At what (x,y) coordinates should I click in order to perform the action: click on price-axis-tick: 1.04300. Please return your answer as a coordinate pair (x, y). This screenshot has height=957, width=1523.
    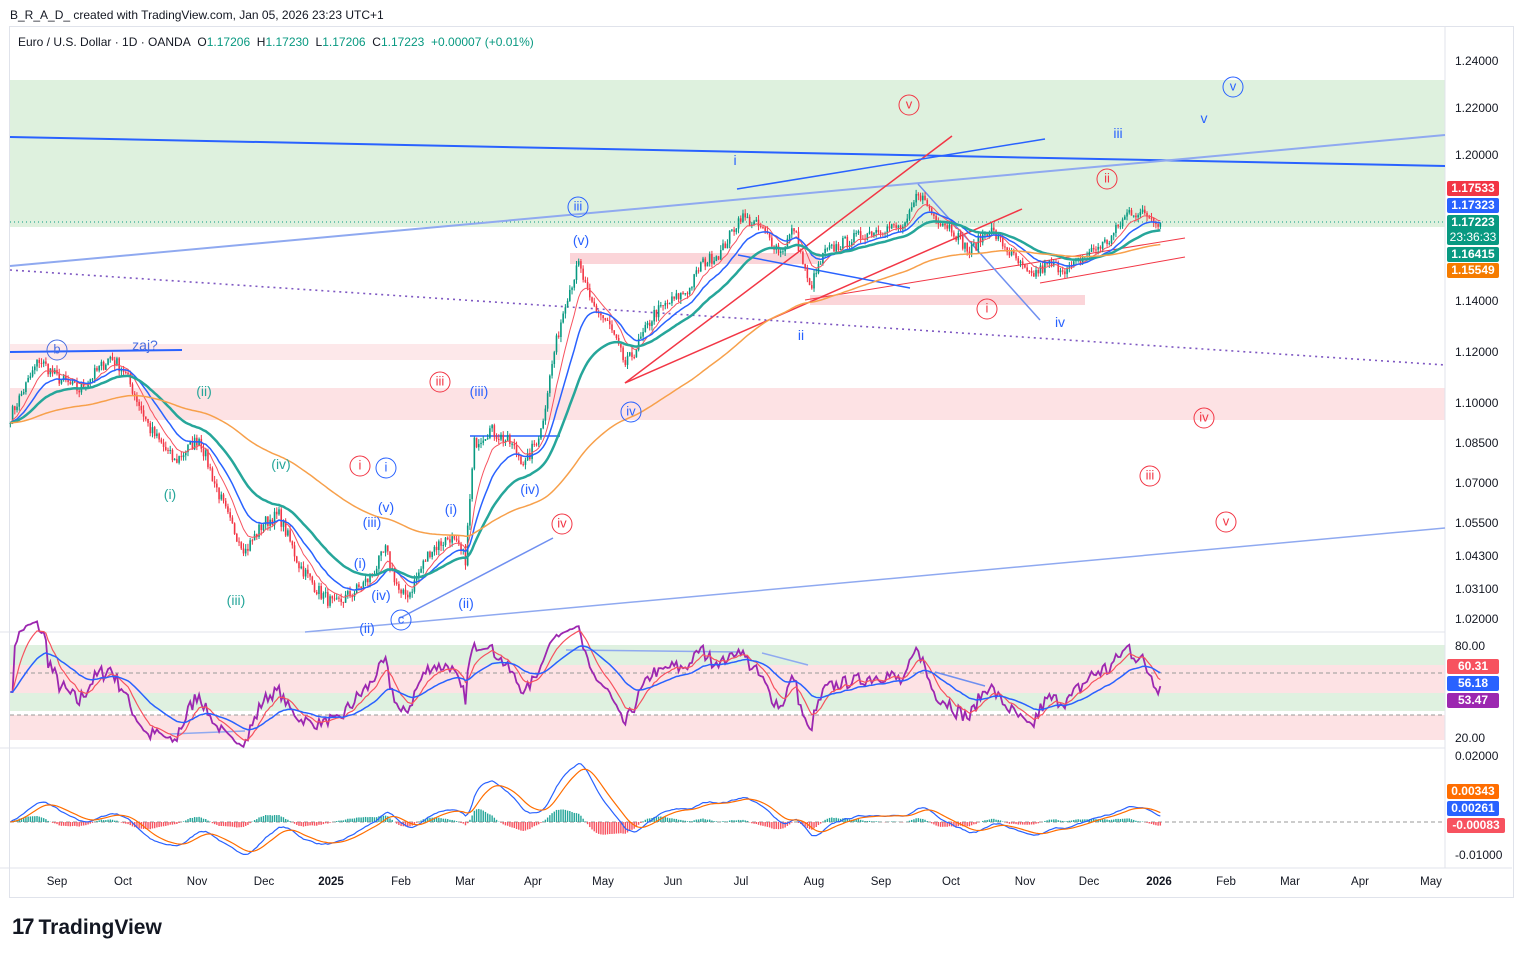
    Looking at the image, I should click on (1477, 556).